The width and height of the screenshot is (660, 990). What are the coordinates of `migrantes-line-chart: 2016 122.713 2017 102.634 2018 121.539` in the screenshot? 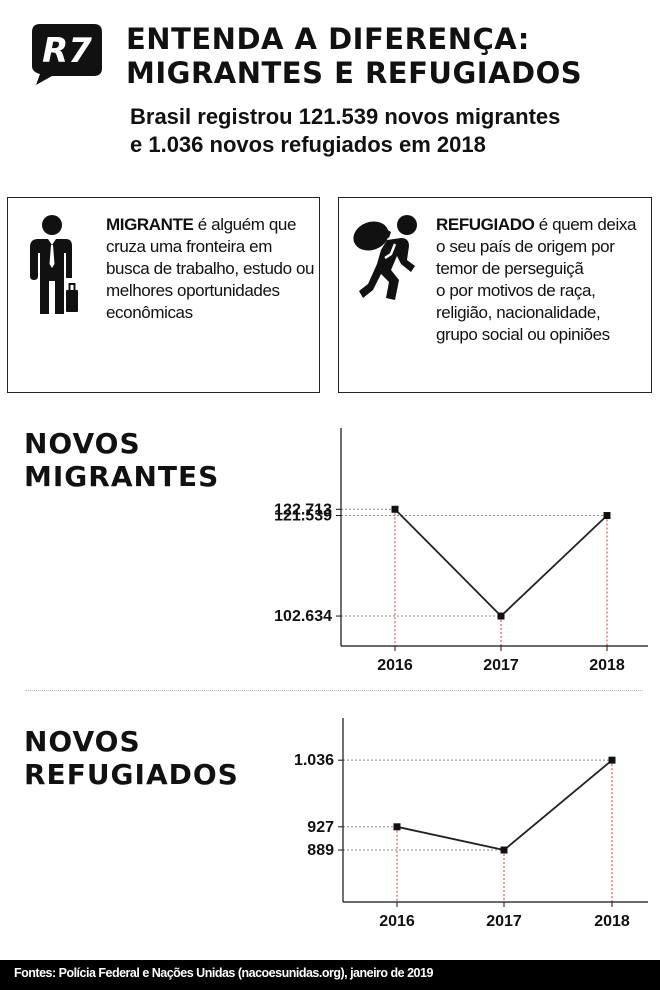 It's located at (461, 551).